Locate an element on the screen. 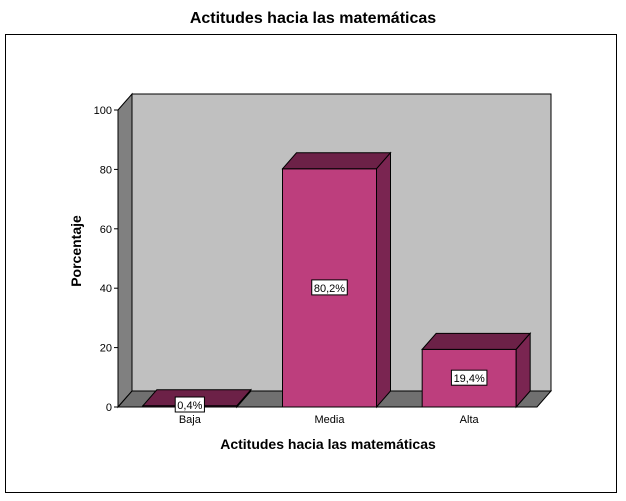 The width and height of the screenshot is (626, 501). data-label: 19,4% is located at coordinates (469, 379).